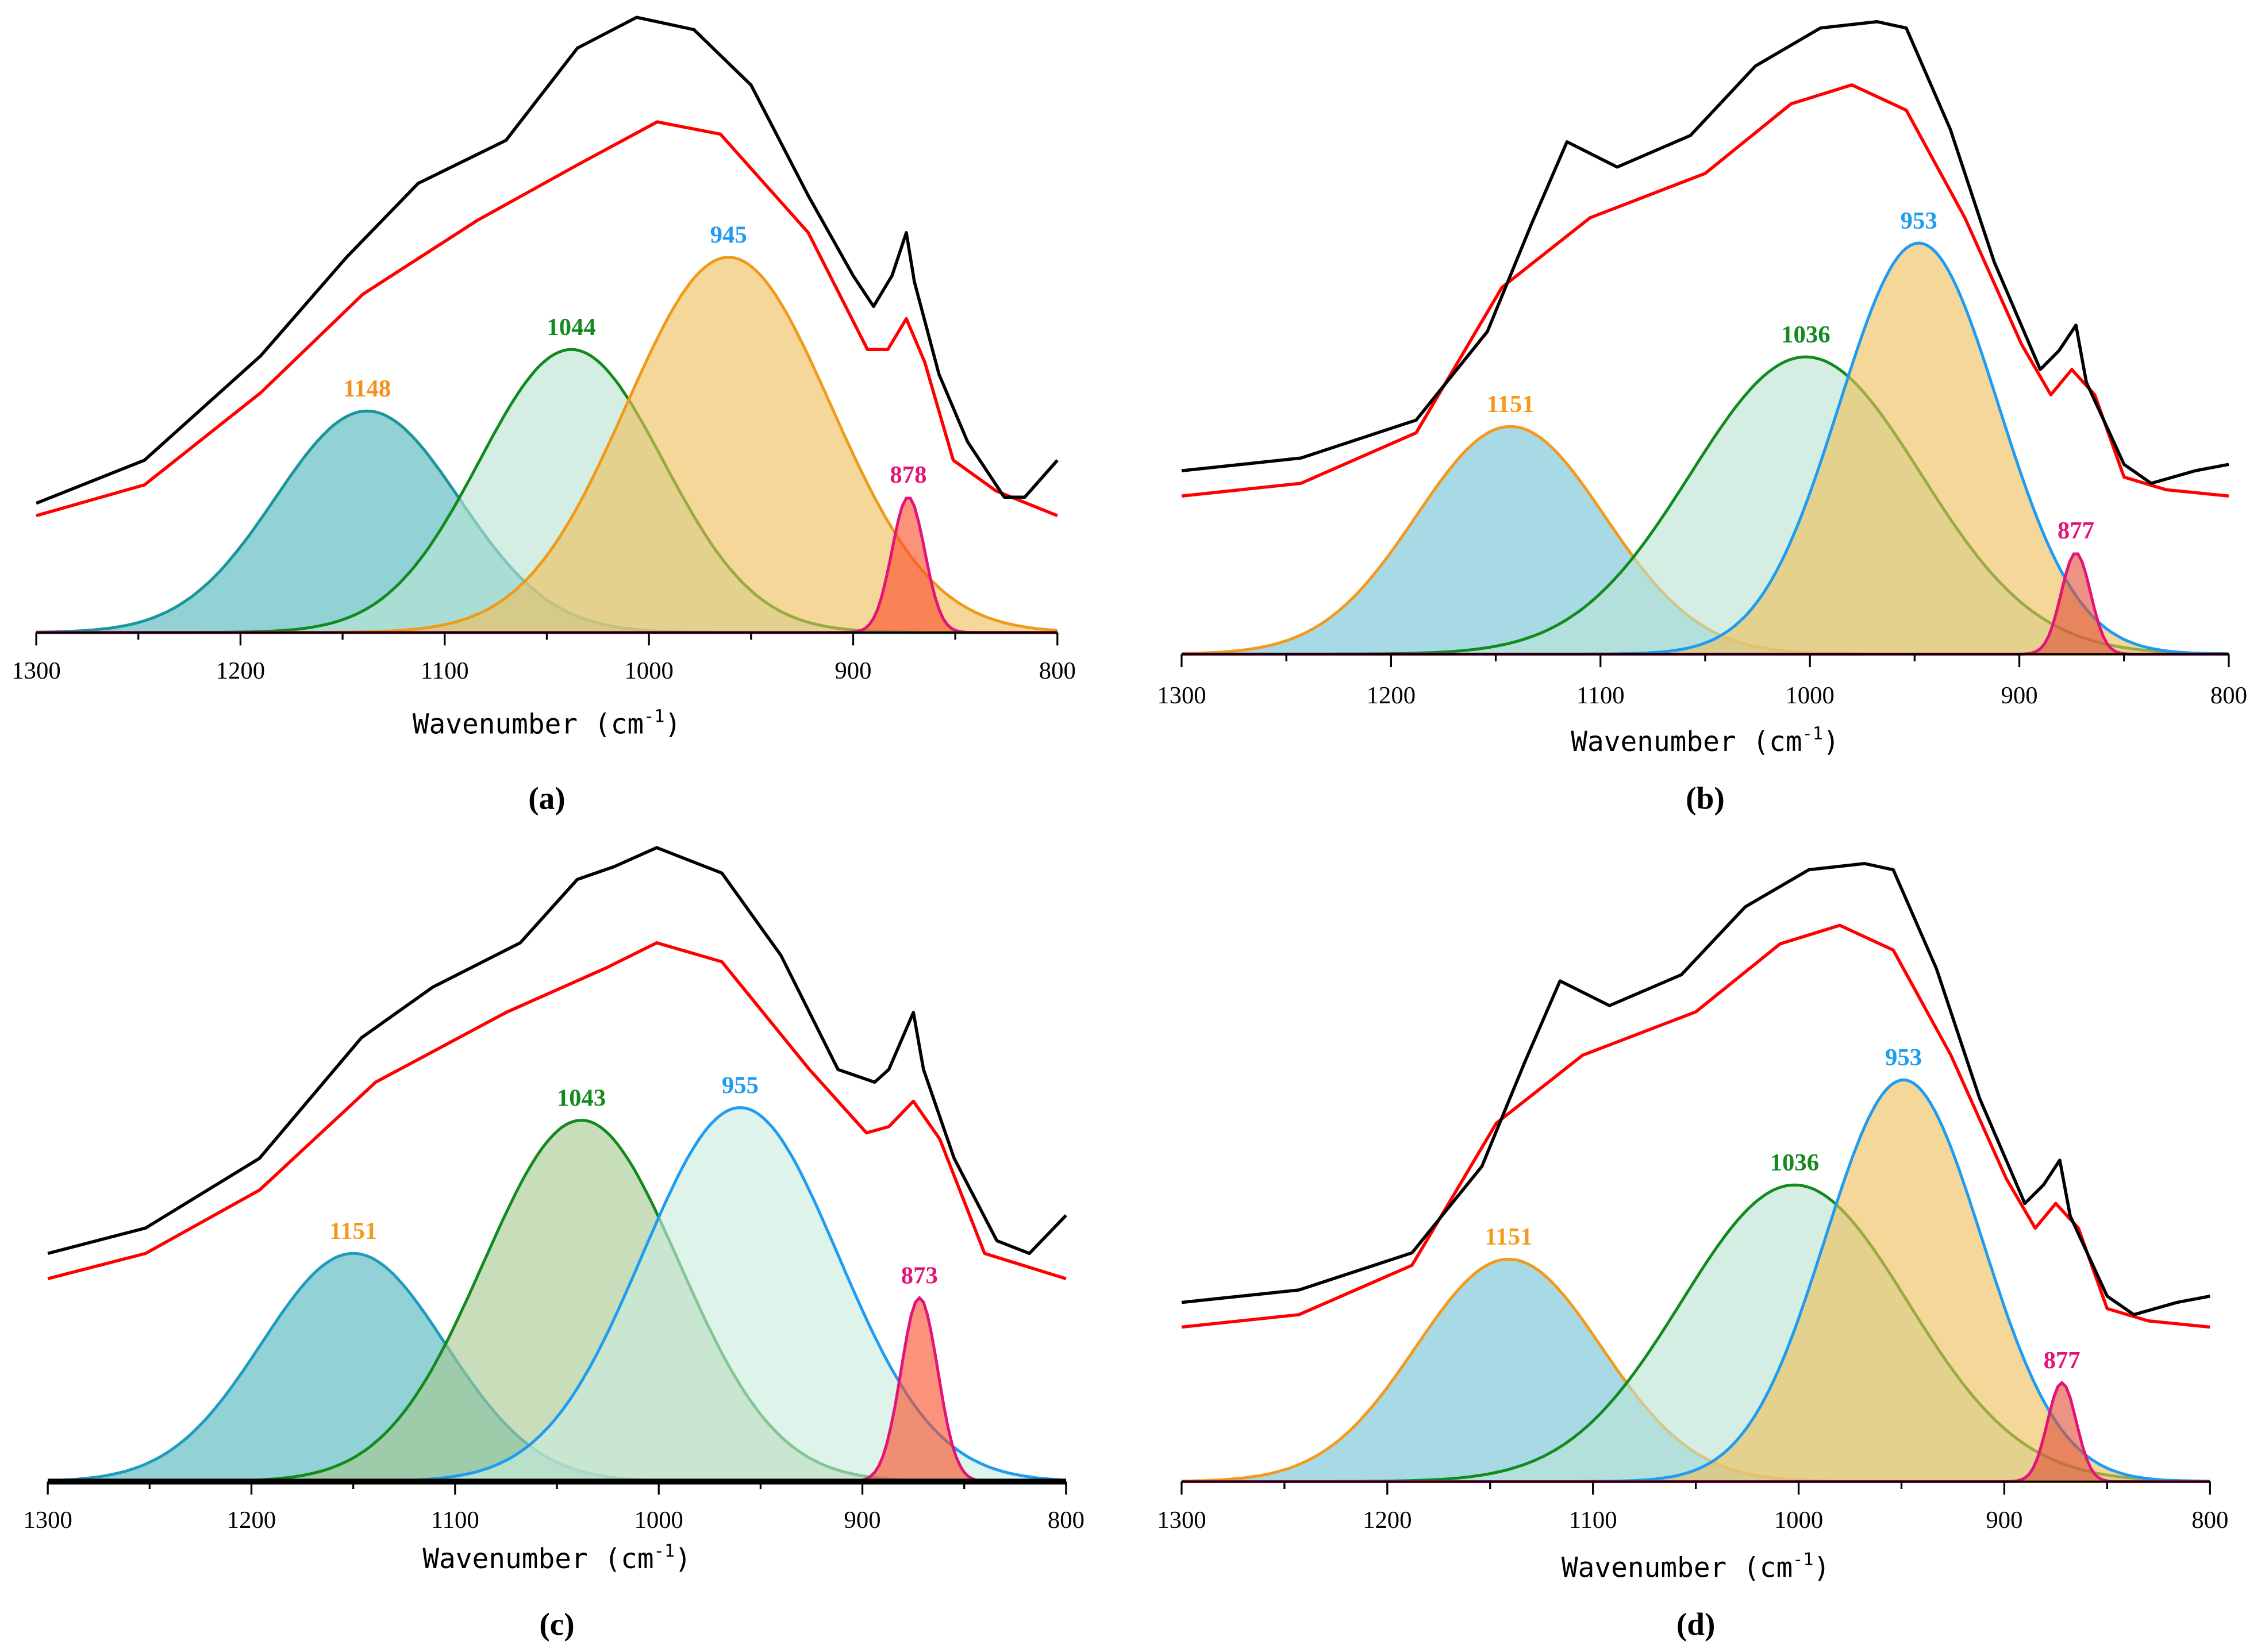  Describe the element at coordinates (908, 474) in the screenshot. I see `peak-label-878: 878` at that location.